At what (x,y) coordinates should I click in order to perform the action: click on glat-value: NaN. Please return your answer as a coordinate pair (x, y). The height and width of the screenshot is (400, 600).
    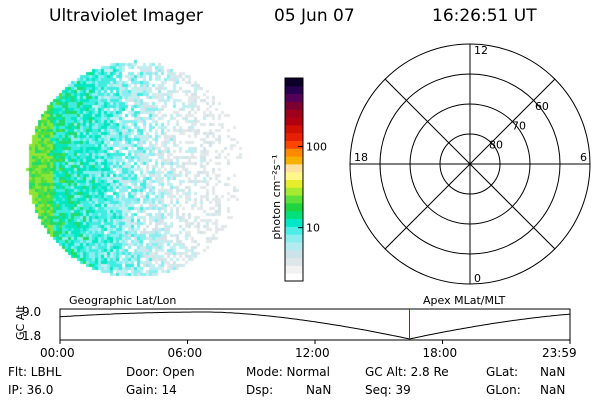
    Looking at the image, I should click on (553, 372).